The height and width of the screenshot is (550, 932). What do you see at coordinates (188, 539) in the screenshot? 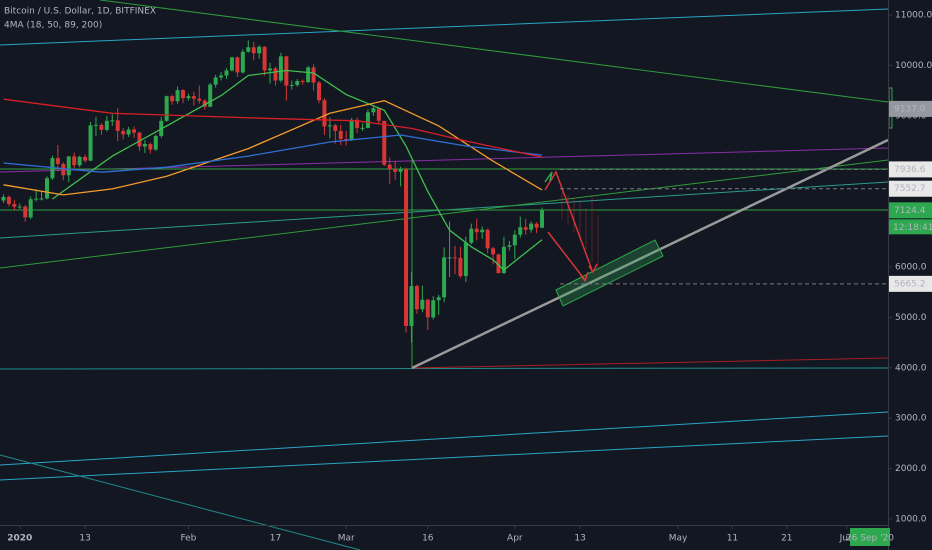
I see `x-tick-label: Feb` at bounding box center [188, 539].